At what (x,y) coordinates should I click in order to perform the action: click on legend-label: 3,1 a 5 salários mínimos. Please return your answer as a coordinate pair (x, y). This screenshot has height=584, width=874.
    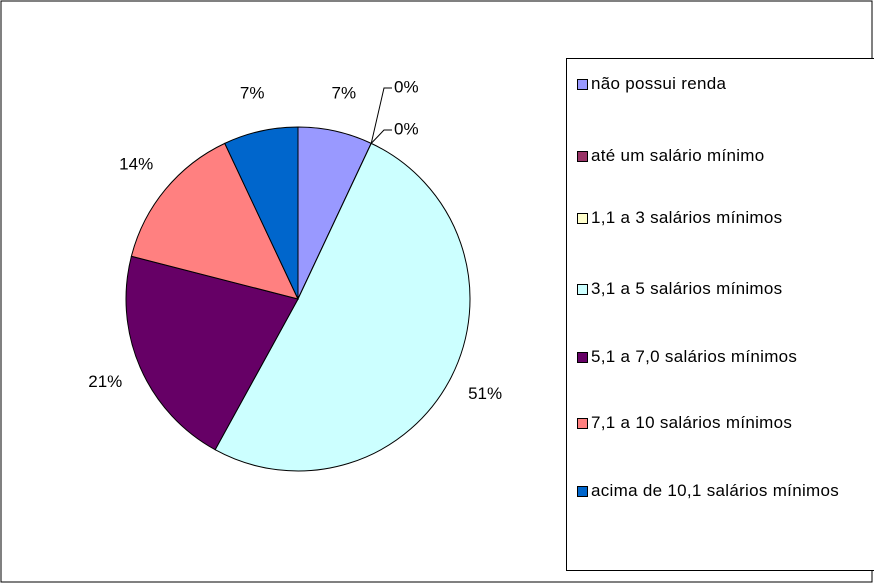
    Looking at the image, I should click on (687, 288).